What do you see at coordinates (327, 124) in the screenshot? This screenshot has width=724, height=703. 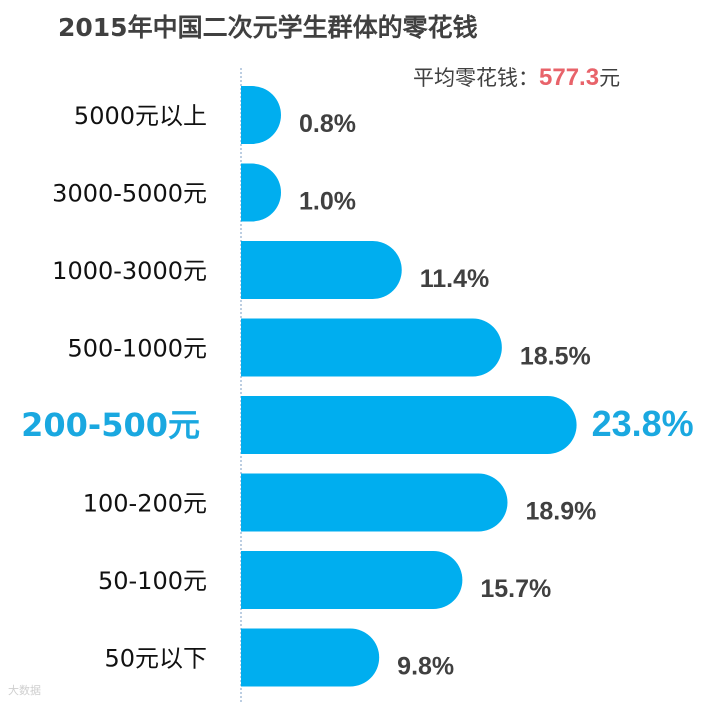 I see `data-label: 0.8%` at bounding box center [327, 124].